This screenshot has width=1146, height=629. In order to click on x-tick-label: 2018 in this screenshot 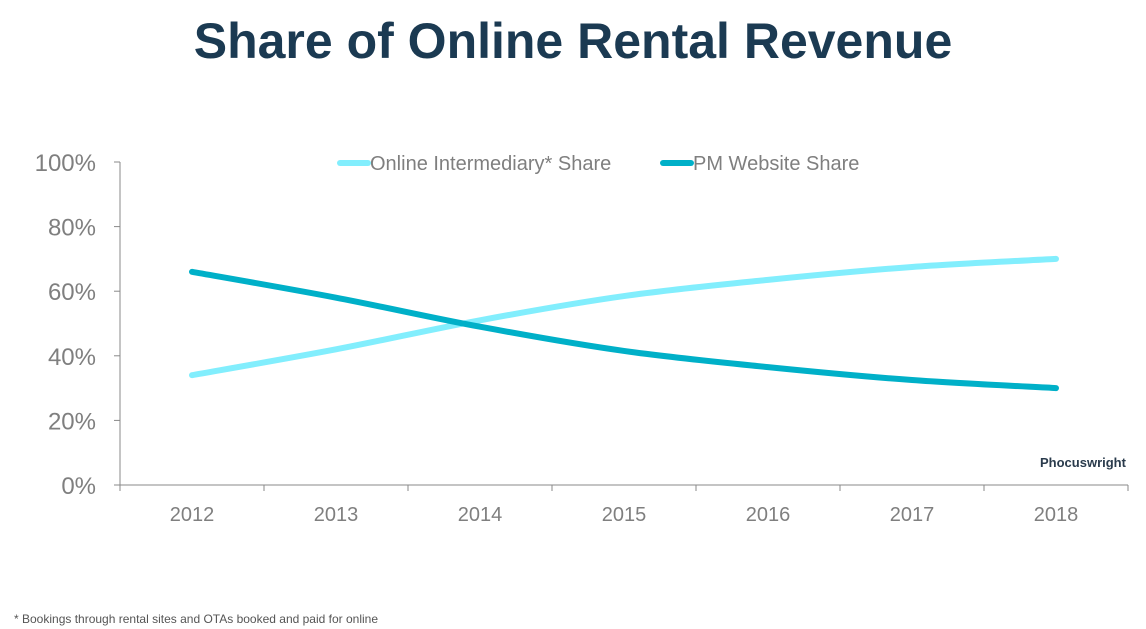, I will do `click(1056, 515)`.